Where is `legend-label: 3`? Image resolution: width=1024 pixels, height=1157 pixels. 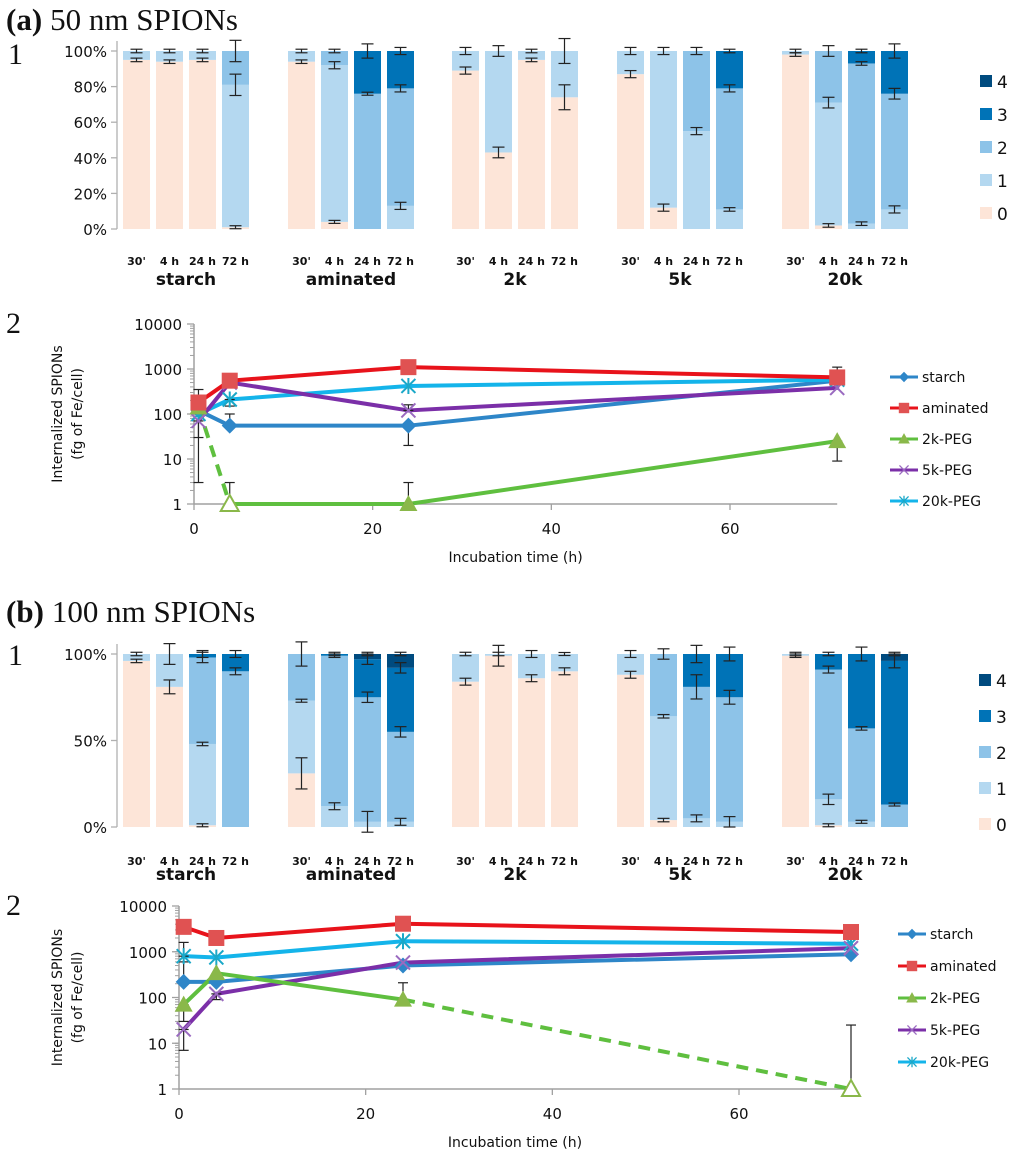
legend-label: 3 is located at coordinates (1002, 116).